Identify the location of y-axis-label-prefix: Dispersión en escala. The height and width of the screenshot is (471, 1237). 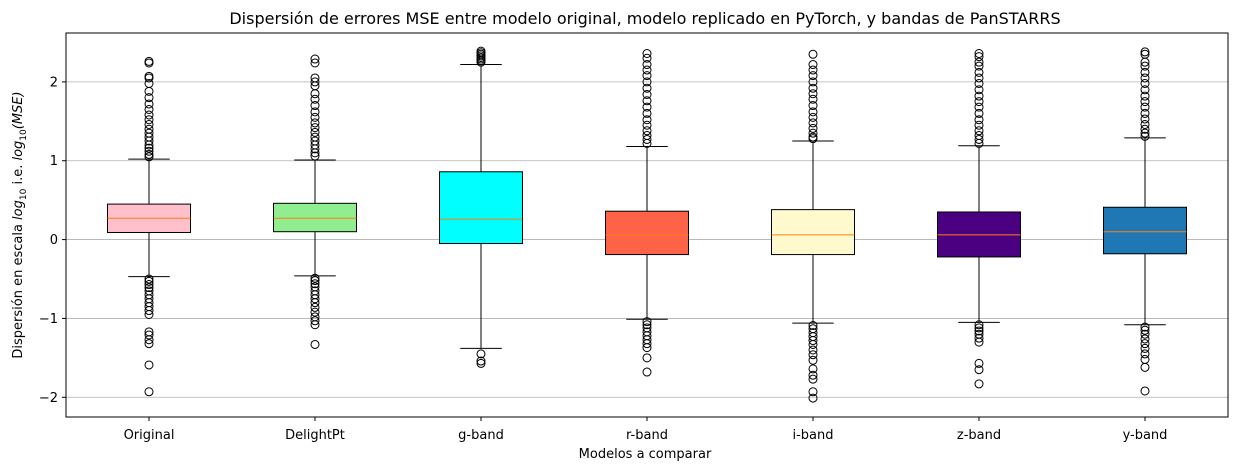
(18, 289).